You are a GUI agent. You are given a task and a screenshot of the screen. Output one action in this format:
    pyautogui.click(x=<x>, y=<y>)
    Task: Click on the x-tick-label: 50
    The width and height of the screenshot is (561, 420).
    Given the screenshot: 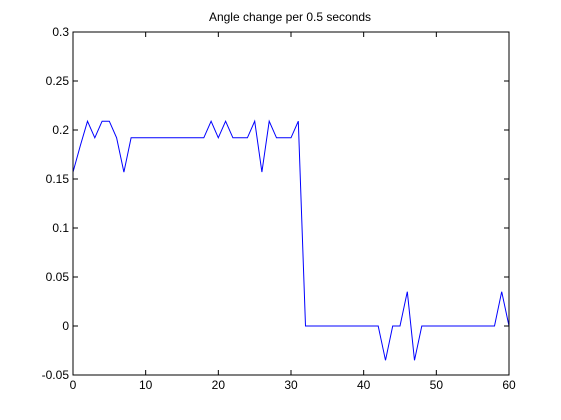 What is the action you would take?
    pyautogui.click(x=437, y=385)
    